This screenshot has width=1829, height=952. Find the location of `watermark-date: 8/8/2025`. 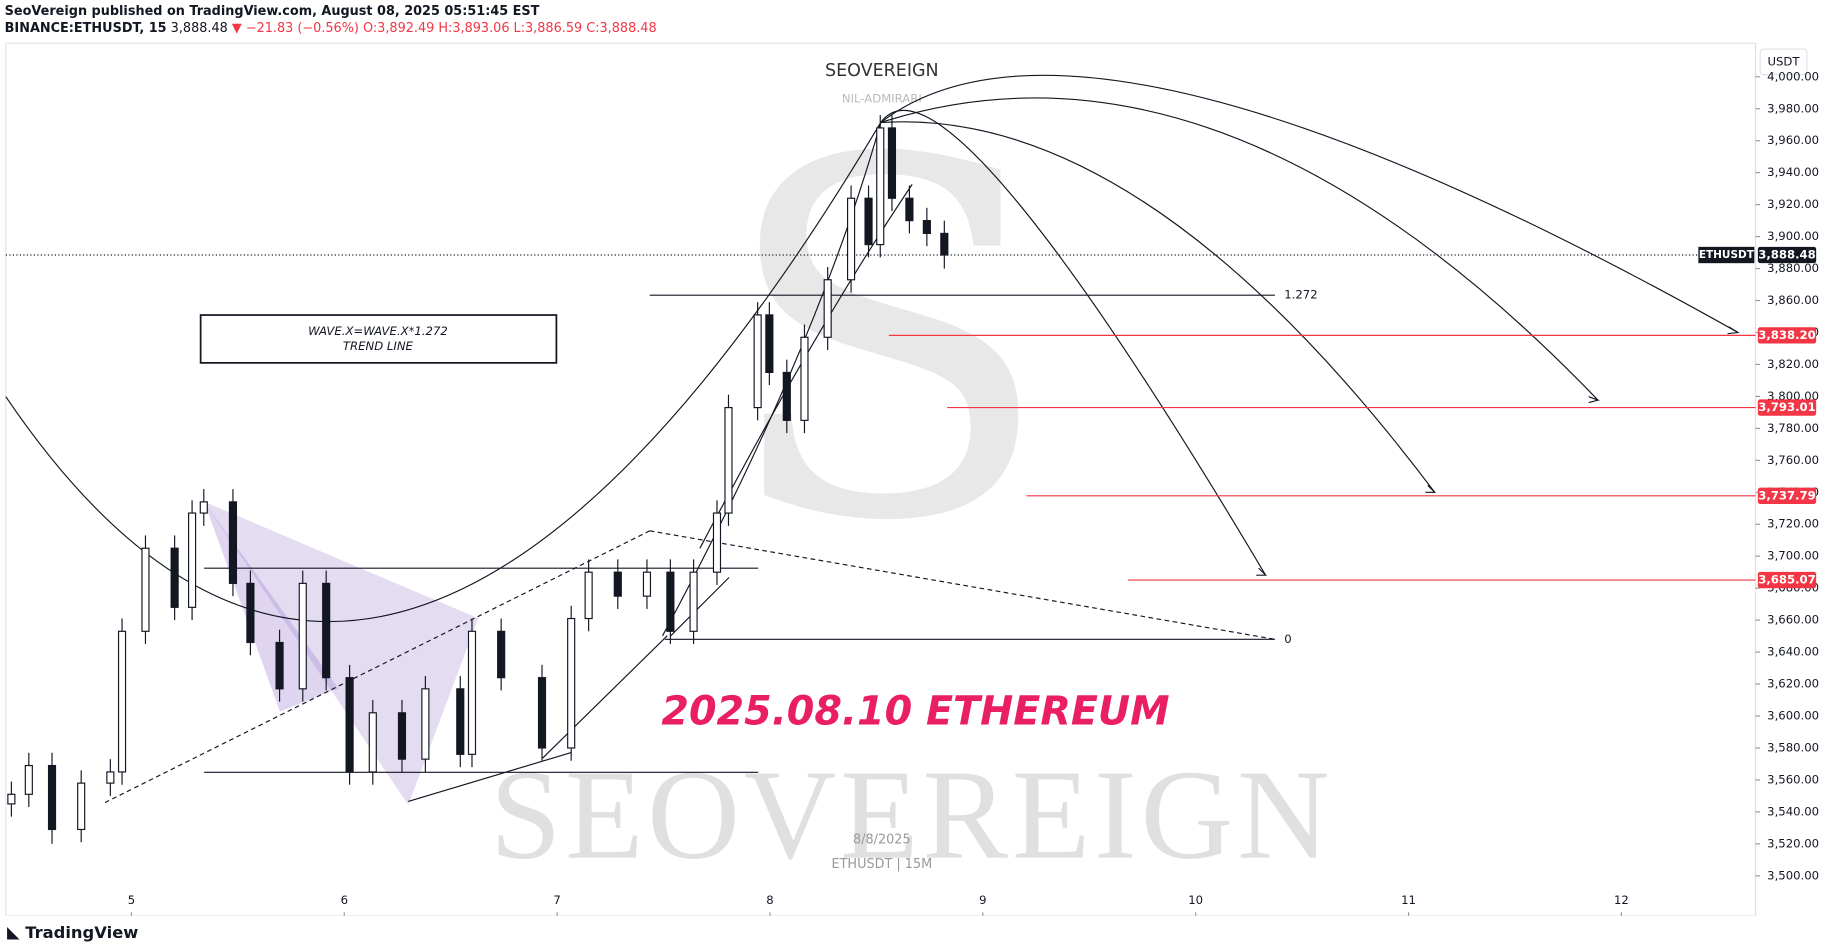

watermark-date: 8/8/2025 is located at coordinates (882, 839).